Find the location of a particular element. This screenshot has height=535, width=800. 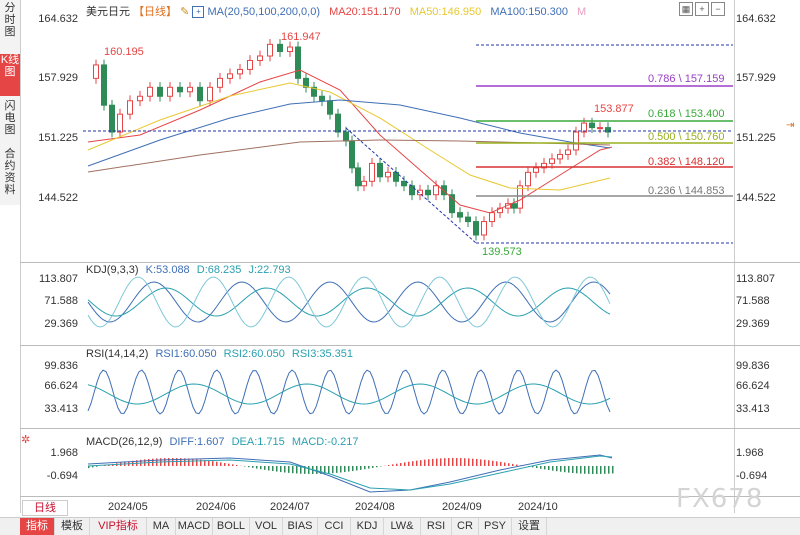

macd-settings-icon: ✲ is located at coordinates (25, 439).